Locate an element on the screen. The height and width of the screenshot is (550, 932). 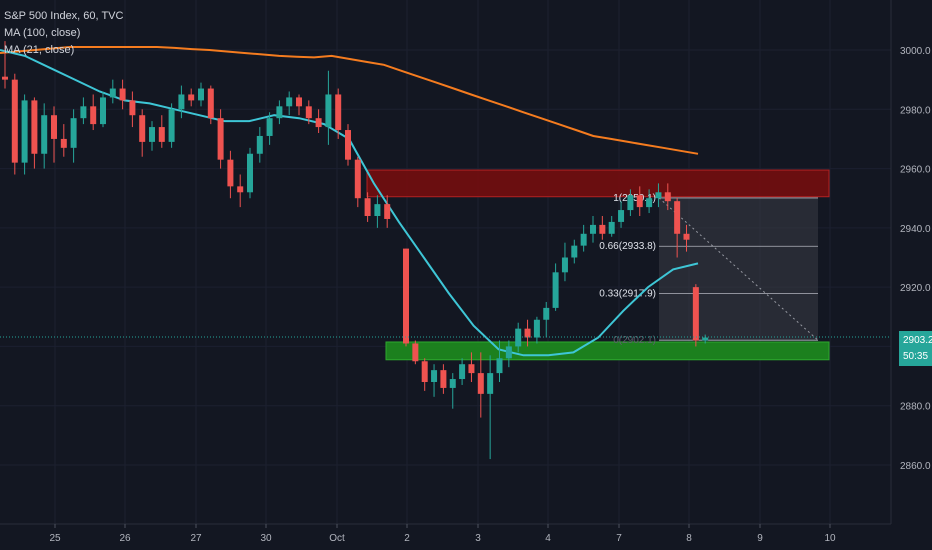
price-tick-label: 2960.0 is located at coordinates (915, 170).